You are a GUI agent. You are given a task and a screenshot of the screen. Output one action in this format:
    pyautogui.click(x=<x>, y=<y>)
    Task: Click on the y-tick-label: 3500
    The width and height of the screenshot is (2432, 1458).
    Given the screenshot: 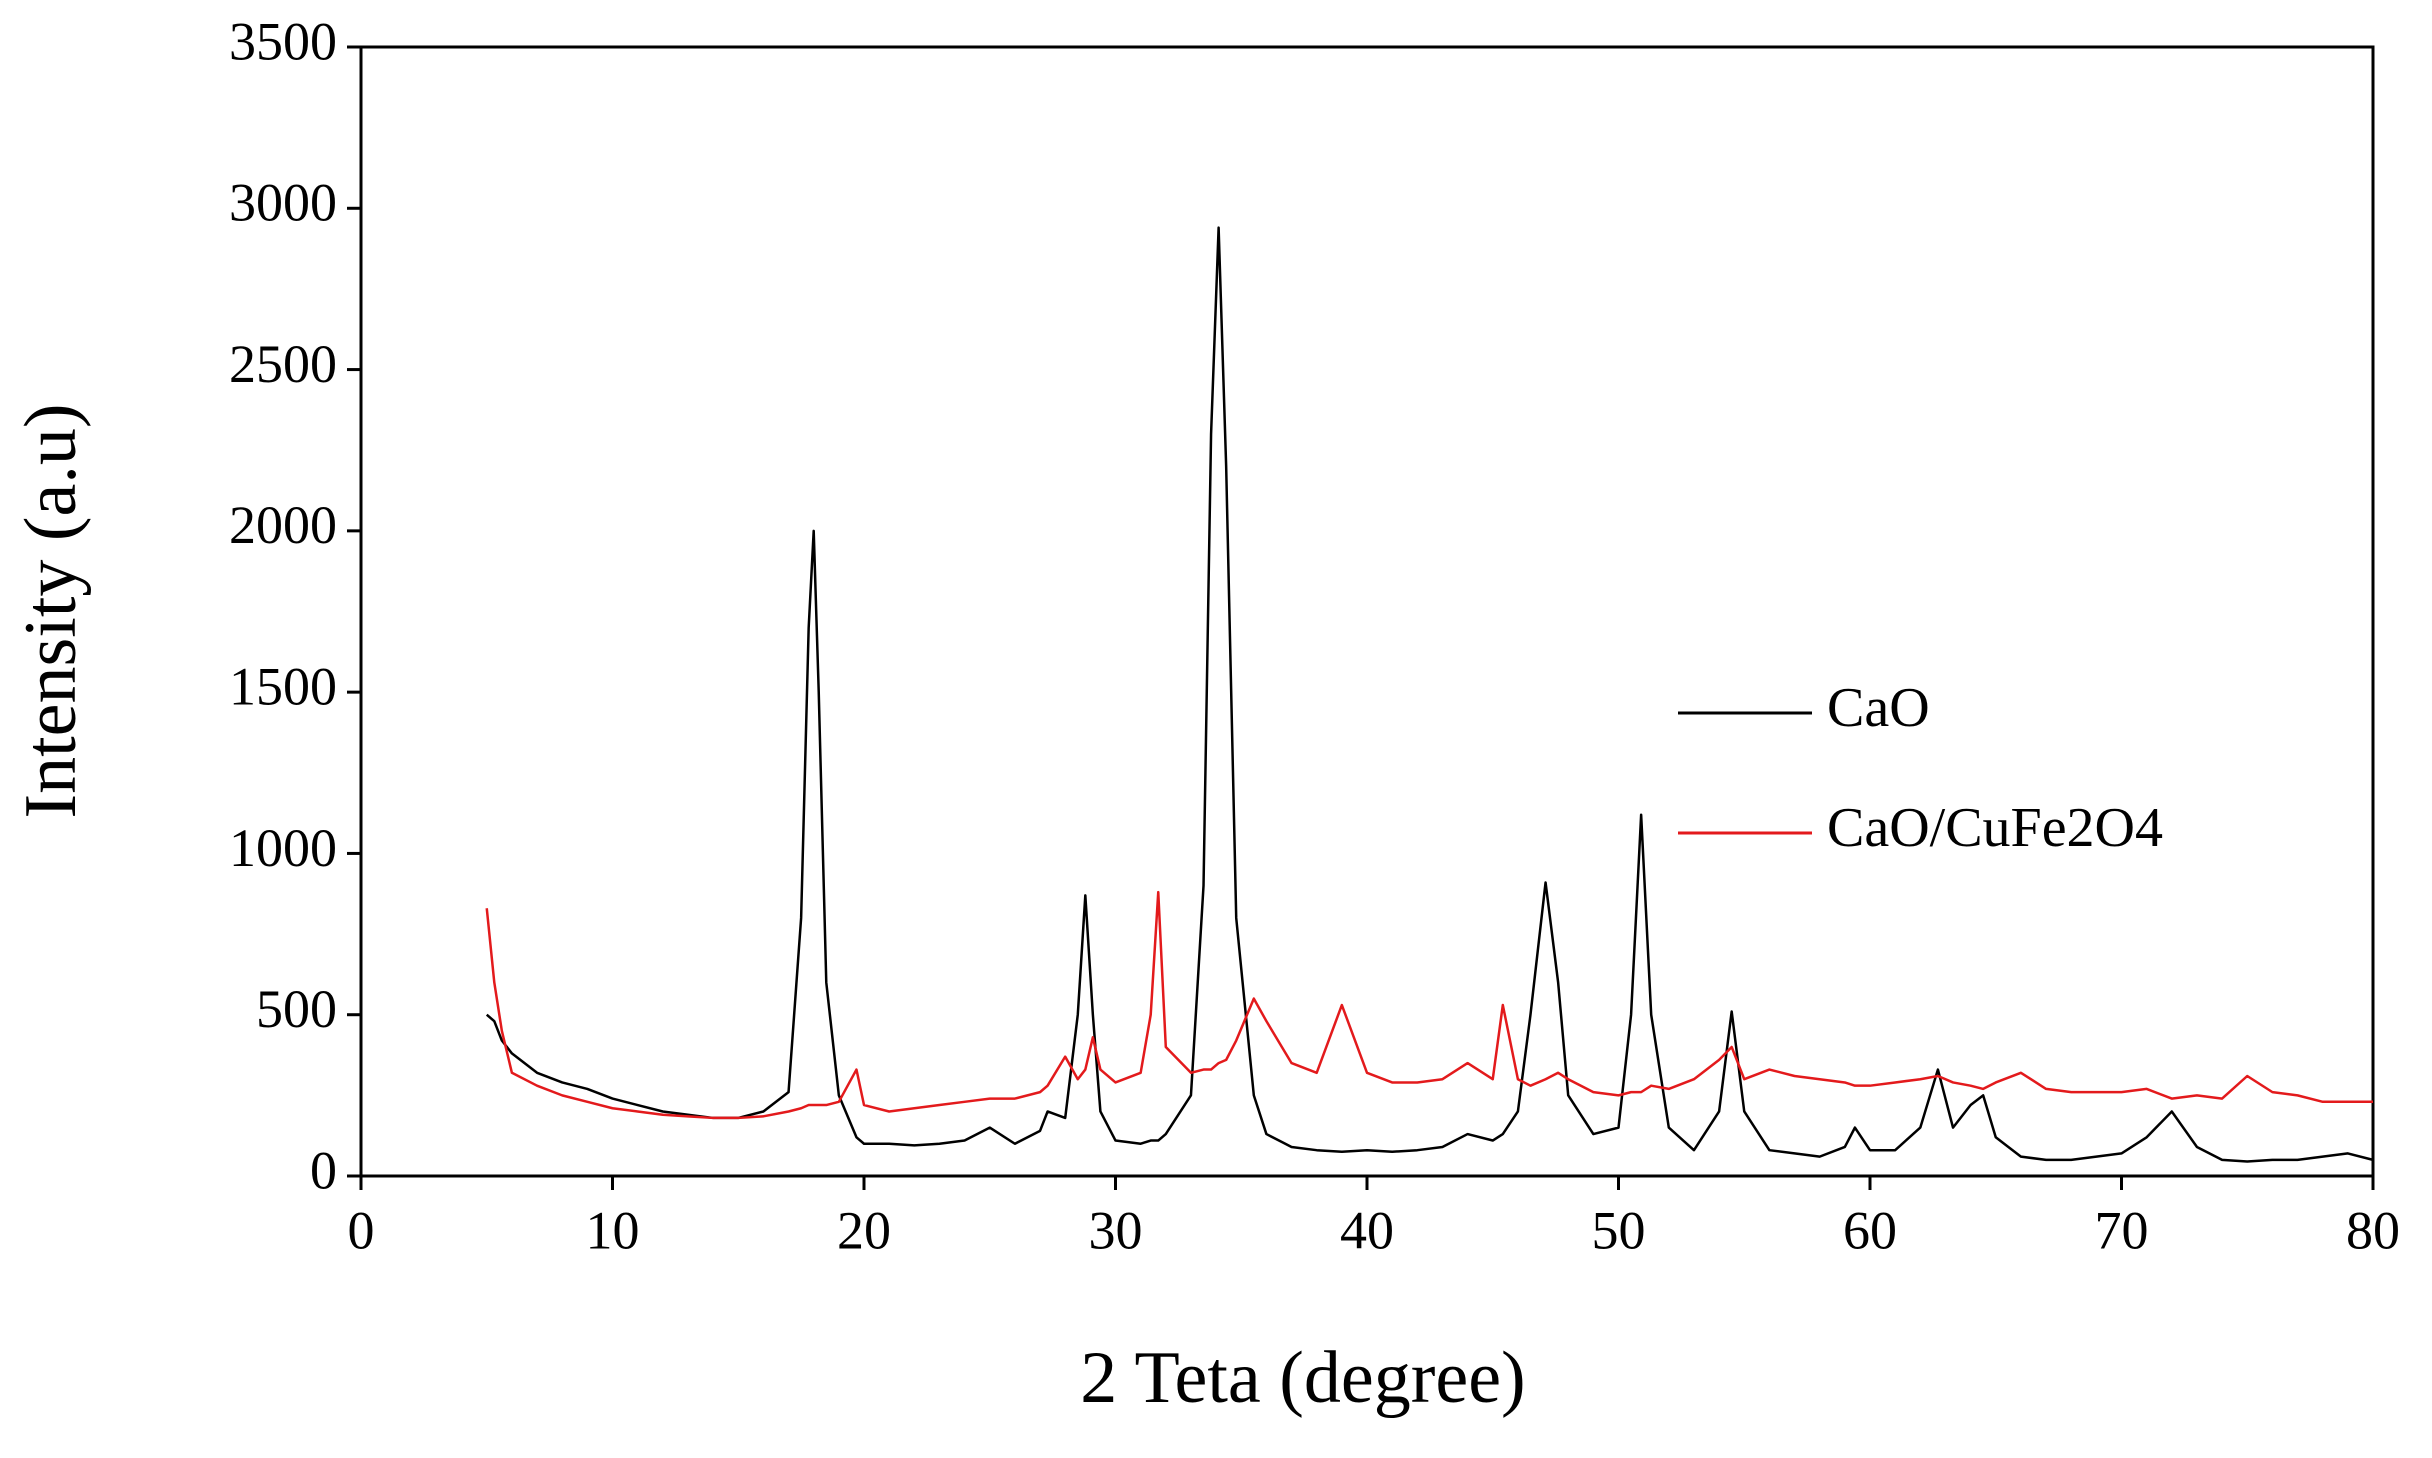 What is the action you would take?
    pyautogui.click(x=283, y=41)
    